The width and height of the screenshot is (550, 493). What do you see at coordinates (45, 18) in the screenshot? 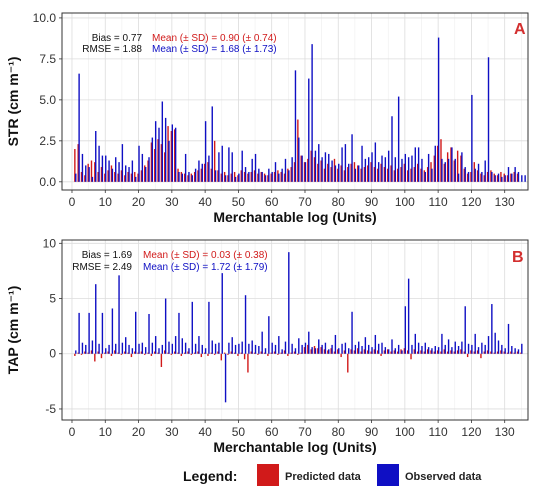
I see `y-tick-label: 10.0` at bounding box center [45, 18].